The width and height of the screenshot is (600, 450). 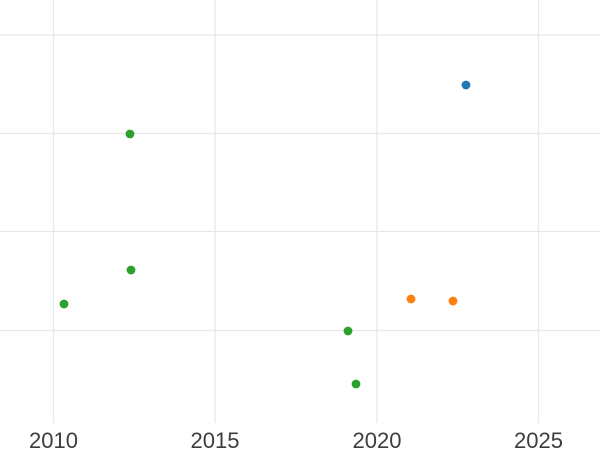 What do you see at coordinates (377, 439) in the screenshot?
I see `x-tick-label: 2020` at bounding box center [377, 439].